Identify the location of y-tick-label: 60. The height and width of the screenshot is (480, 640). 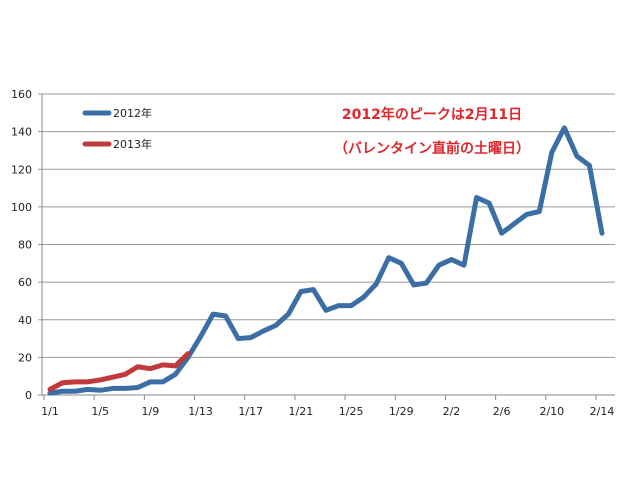
(25, 282).